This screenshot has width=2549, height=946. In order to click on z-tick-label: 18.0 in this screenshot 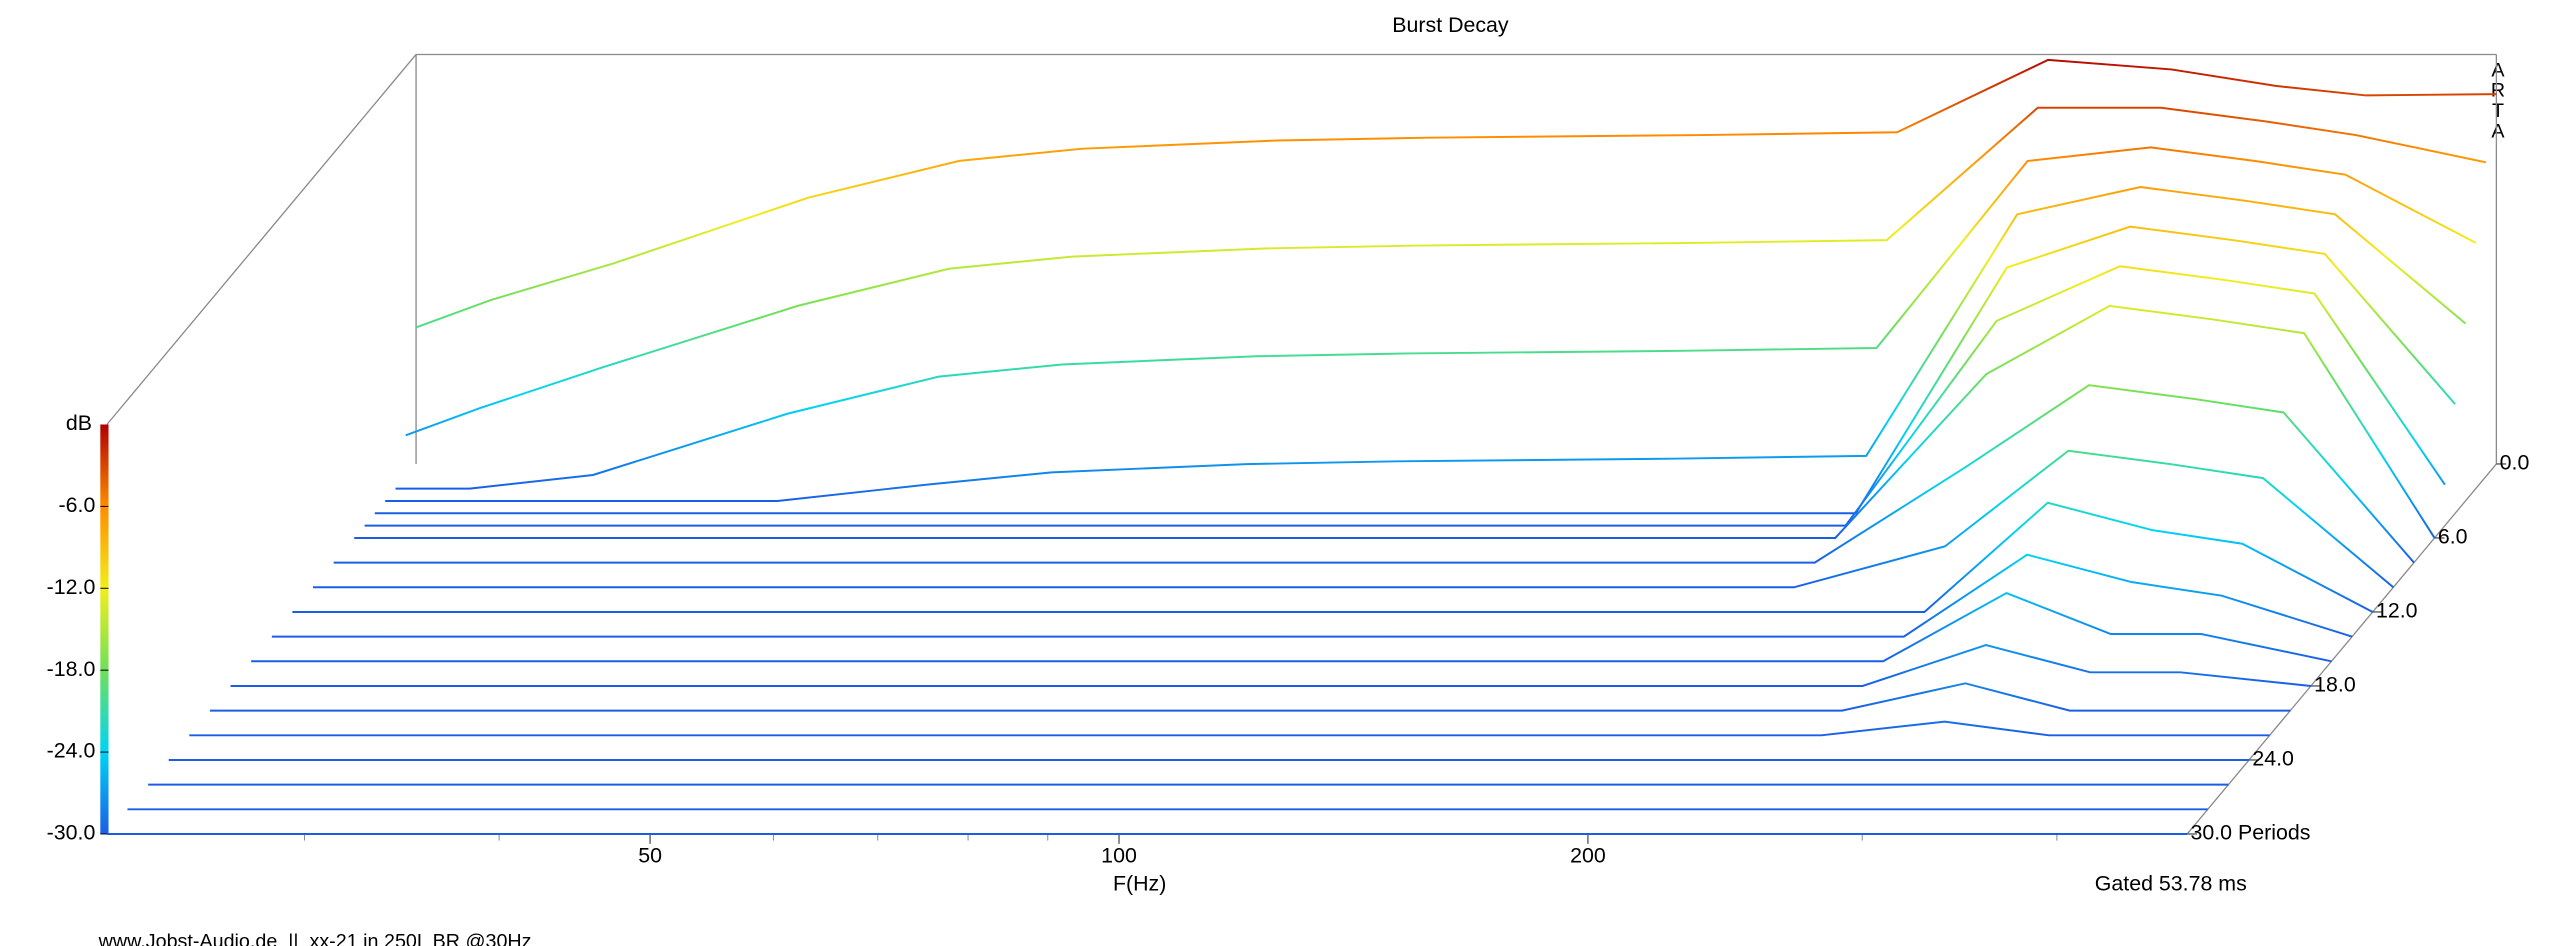, I will do `click(2335, 685)`.